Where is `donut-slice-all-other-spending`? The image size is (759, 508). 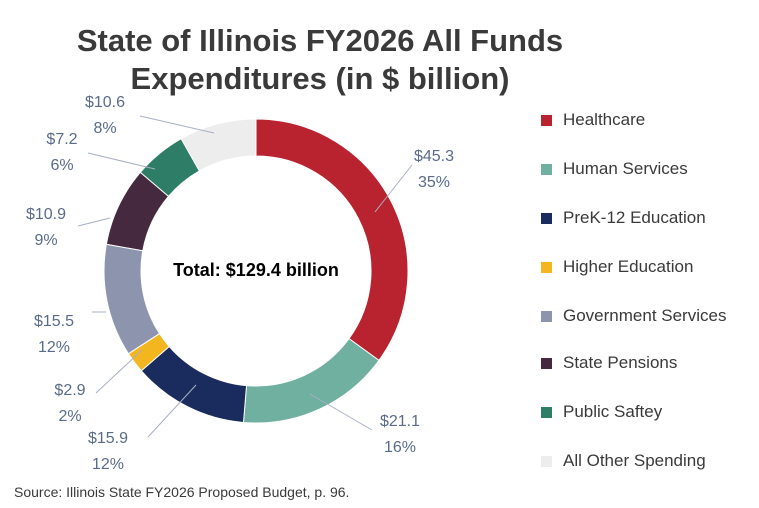 donut-slice-all-other-spending is located at coordinates (218, 145).